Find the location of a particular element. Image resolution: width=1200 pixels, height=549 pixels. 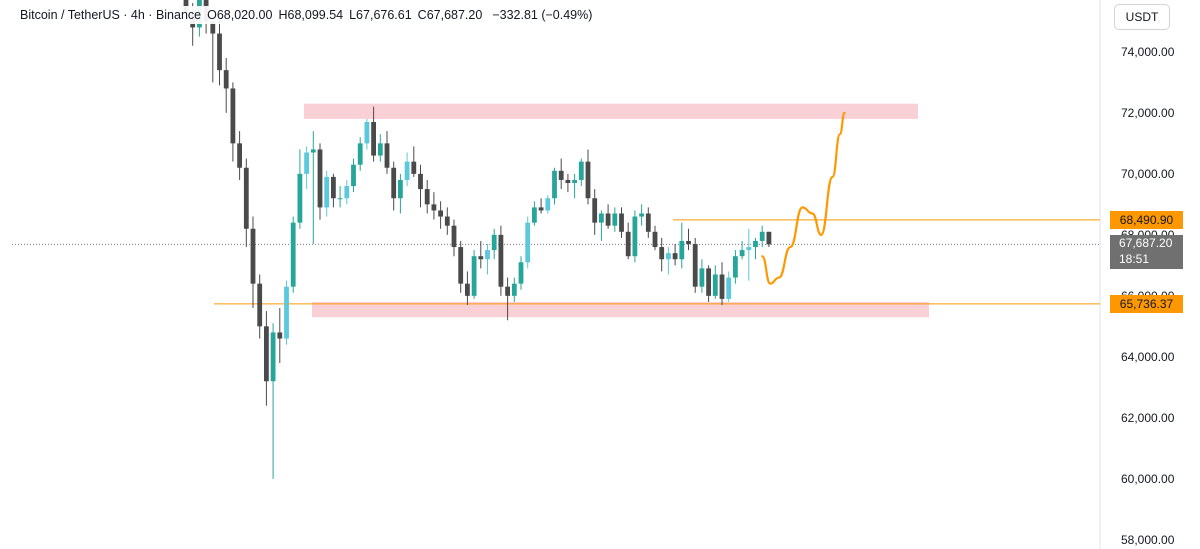

support-price-badge: 65,736.37 is located at coordinates (1146, 303).